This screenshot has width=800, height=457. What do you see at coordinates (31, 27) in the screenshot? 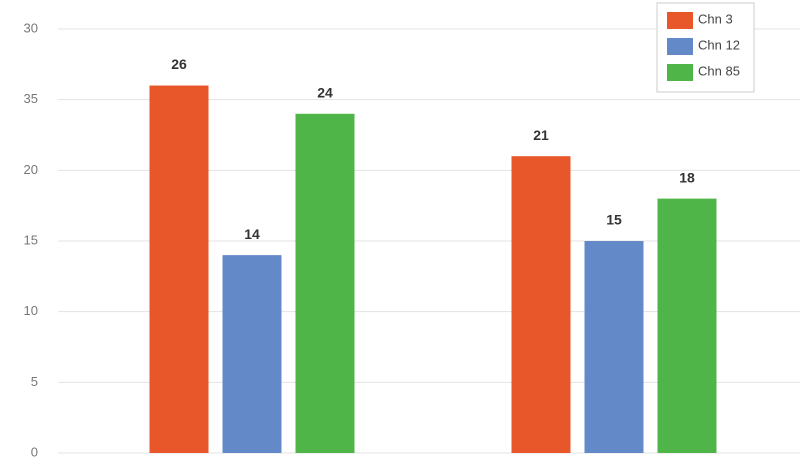
I see `y-tick-label: 30` at bounding box center [31, 27].